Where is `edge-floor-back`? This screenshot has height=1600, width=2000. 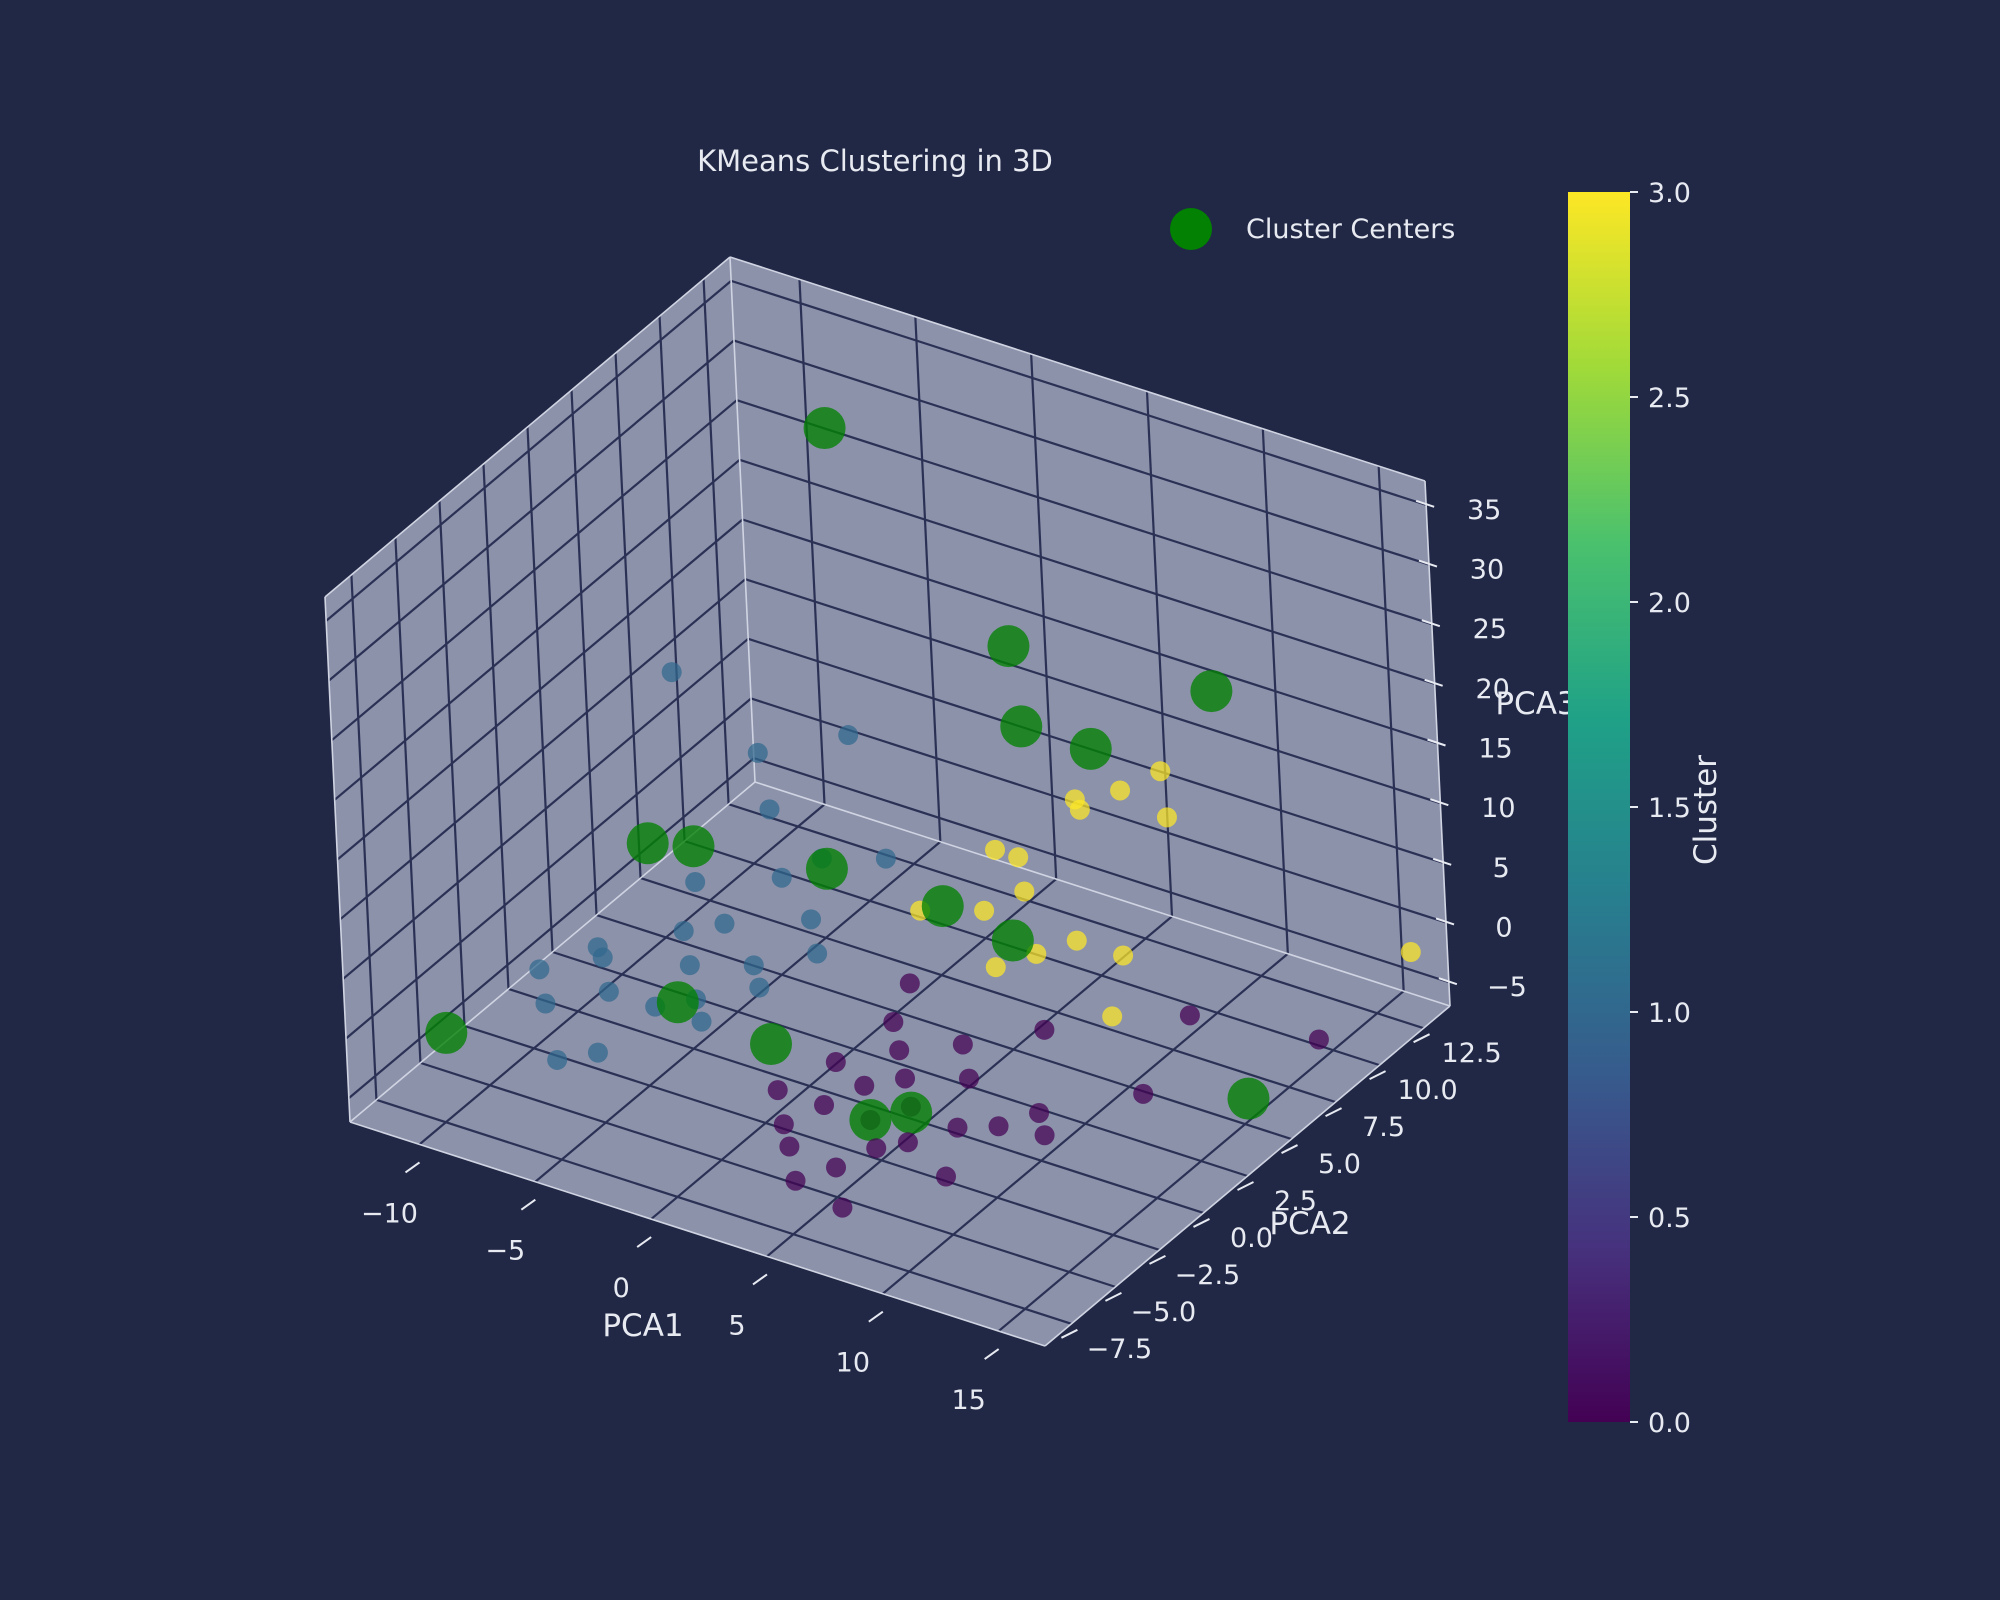
edge-floor-back is located at coordinates (1102, 894).